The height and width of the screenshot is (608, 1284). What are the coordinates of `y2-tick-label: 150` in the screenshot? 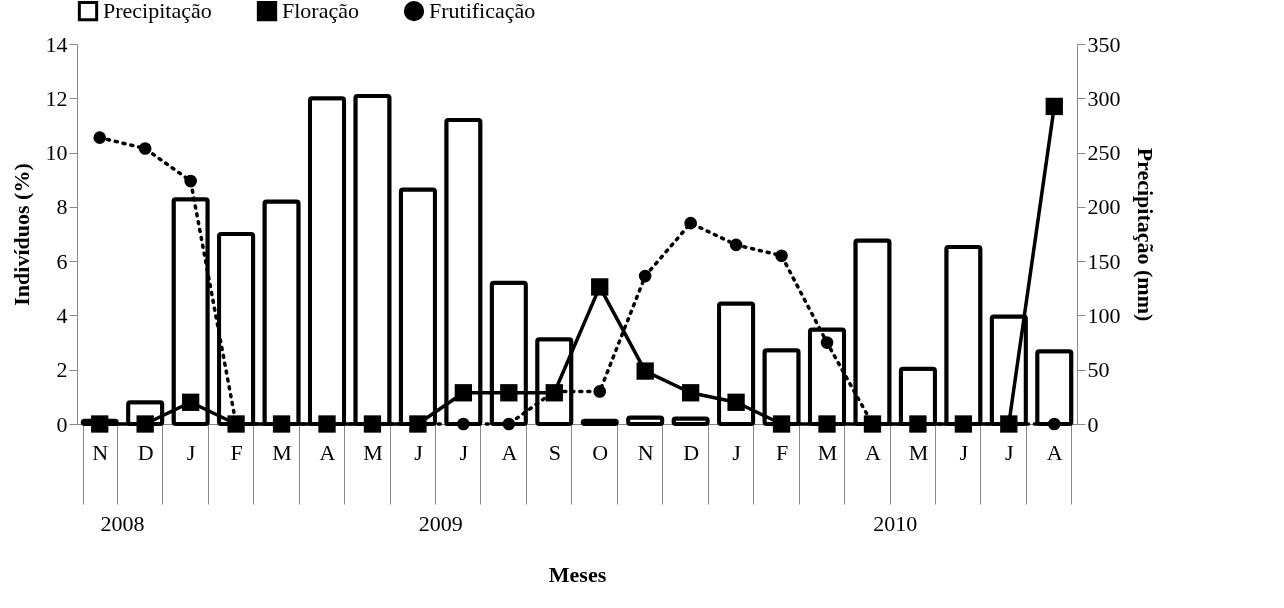 It's located at (1104, 261).